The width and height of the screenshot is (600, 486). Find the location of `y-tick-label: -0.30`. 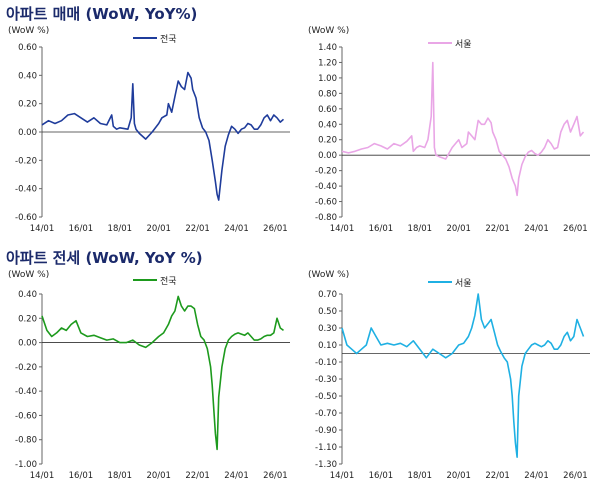

y-tick-label: -0.30 is located at coordinates (326, 380).